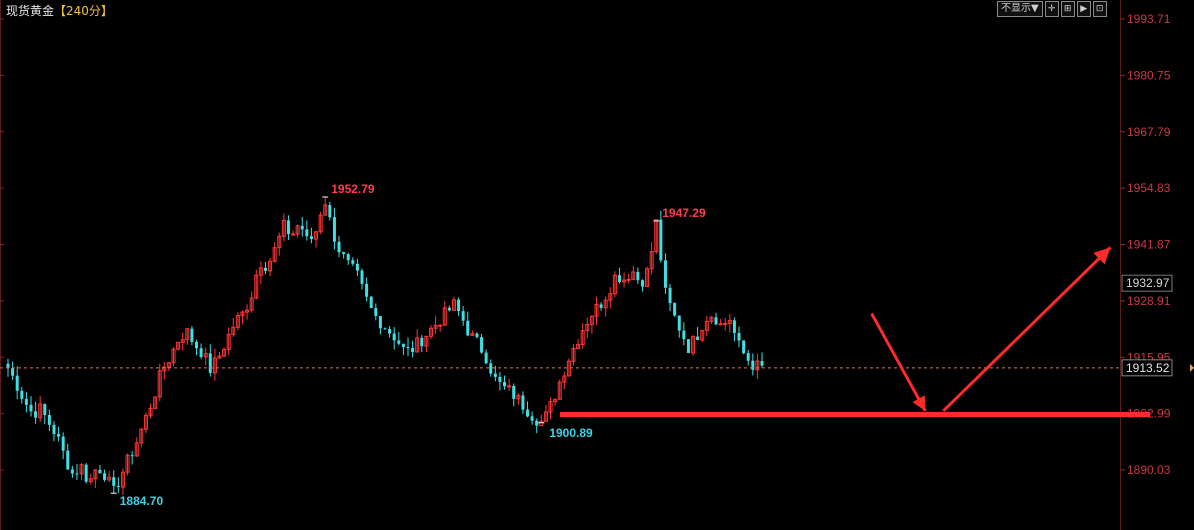 This screenshot has height=530, width=1194. What do you see at coordinates (919, 403) in the screenshot?
I see `down-arrow-head` at bounding box center [919, 403].